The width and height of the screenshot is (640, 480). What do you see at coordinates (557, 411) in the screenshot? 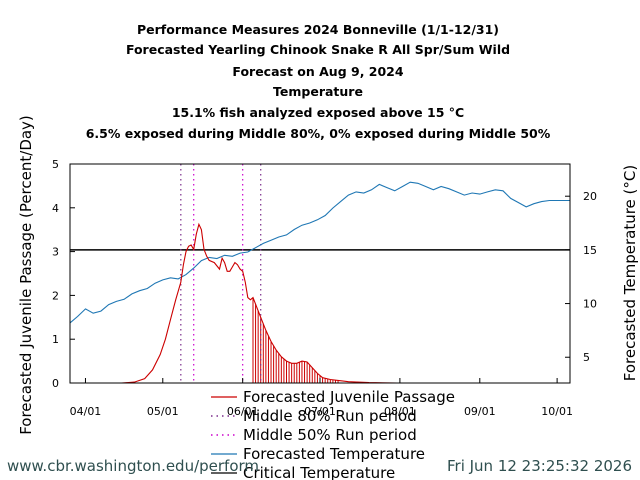
I see `x-tick-label: 10/01` at bounding box center [557, 411].